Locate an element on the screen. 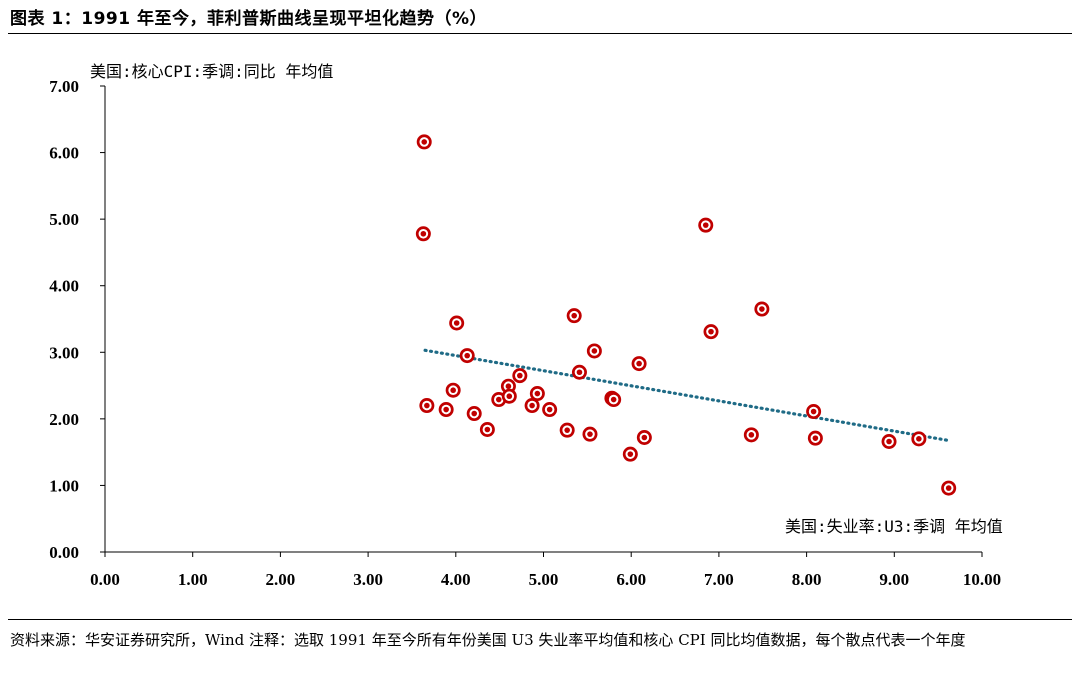 This screenshot has height=681, width=1080. trendline-layer is located at coordinates (686, 395).